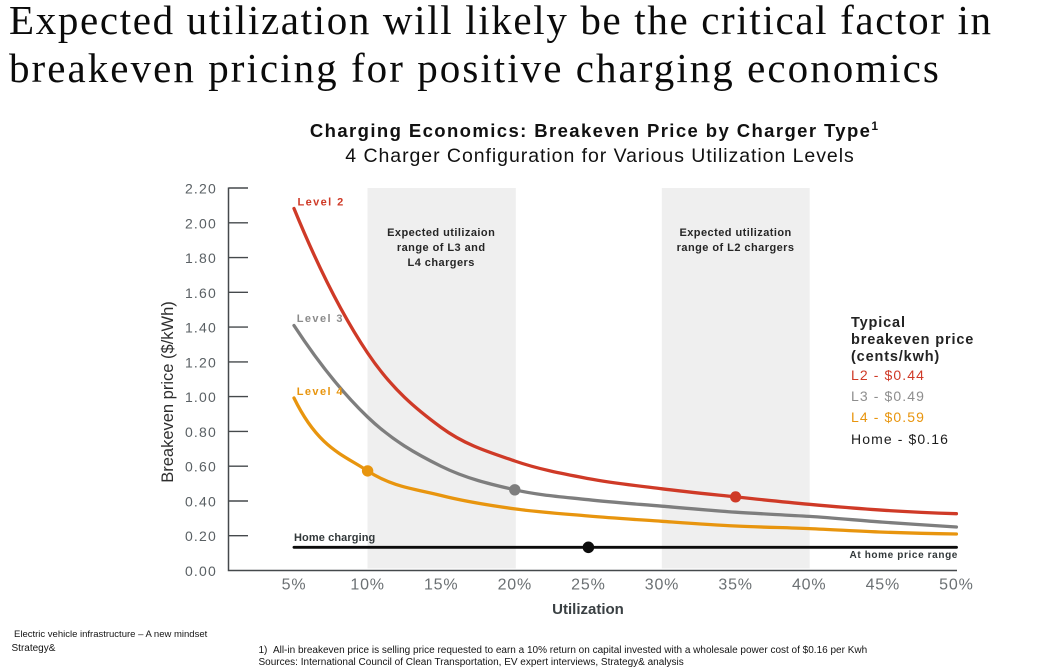 The image size is (1063, 671). I want to click on svg-text: 15%, so click(441, 585).